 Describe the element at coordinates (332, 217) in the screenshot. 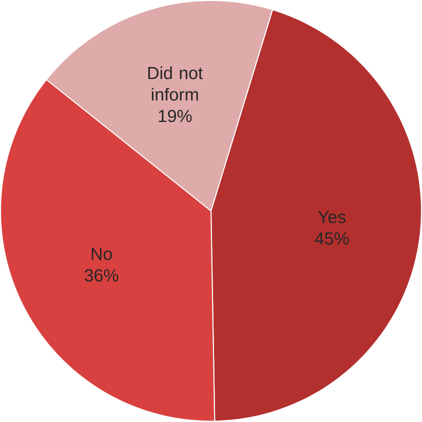

I see `slice-label: Yes` at that location.